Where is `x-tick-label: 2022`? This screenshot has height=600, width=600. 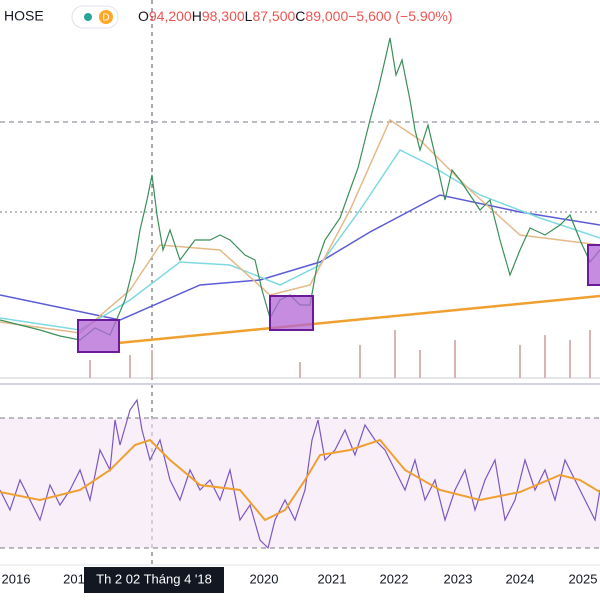 x-tick-label: 2022 is located at coordinates (394, 578).